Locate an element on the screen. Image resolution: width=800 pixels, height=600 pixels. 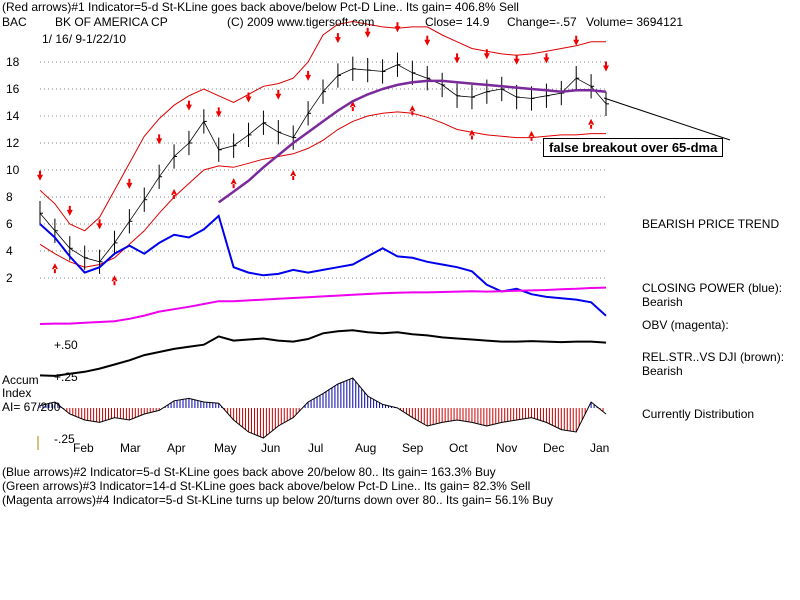
obv-series is located at coordinates (323, 305).